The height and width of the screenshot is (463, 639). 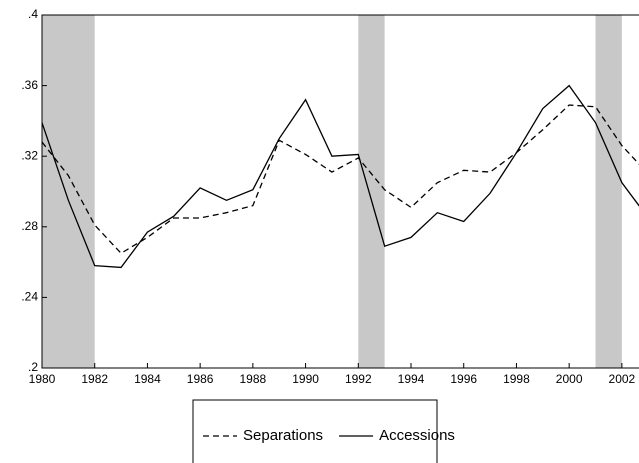 I want to click on x-tick-label: 1998, so click(x=516, y=379).